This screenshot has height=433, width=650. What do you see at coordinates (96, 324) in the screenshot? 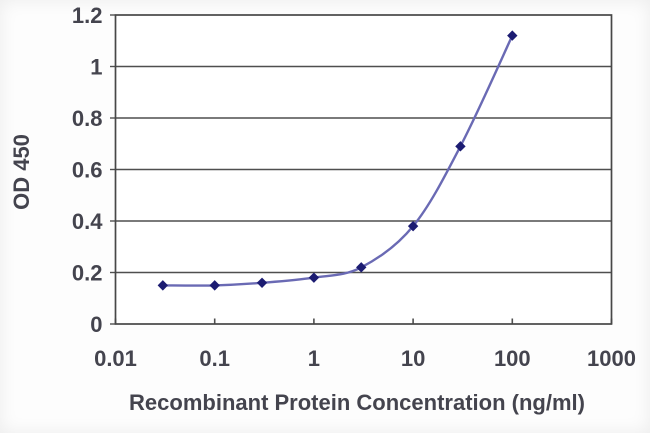
I see `y-tick-label: 0` at bounding box center [96, 324].